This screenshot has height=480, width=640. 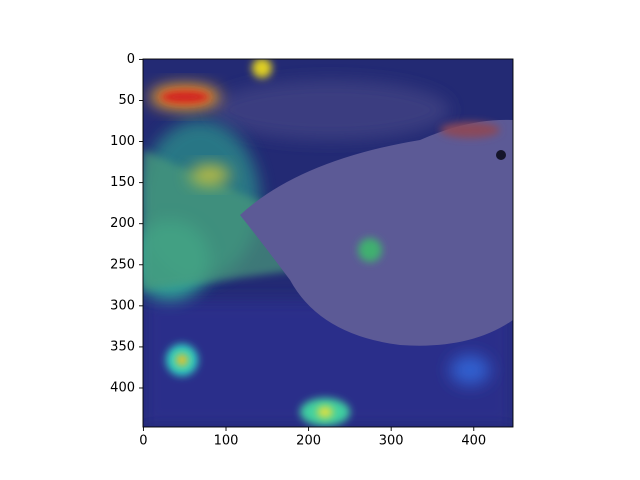 I want to click on x-tick-label: 300, so click(x=391, y=441).